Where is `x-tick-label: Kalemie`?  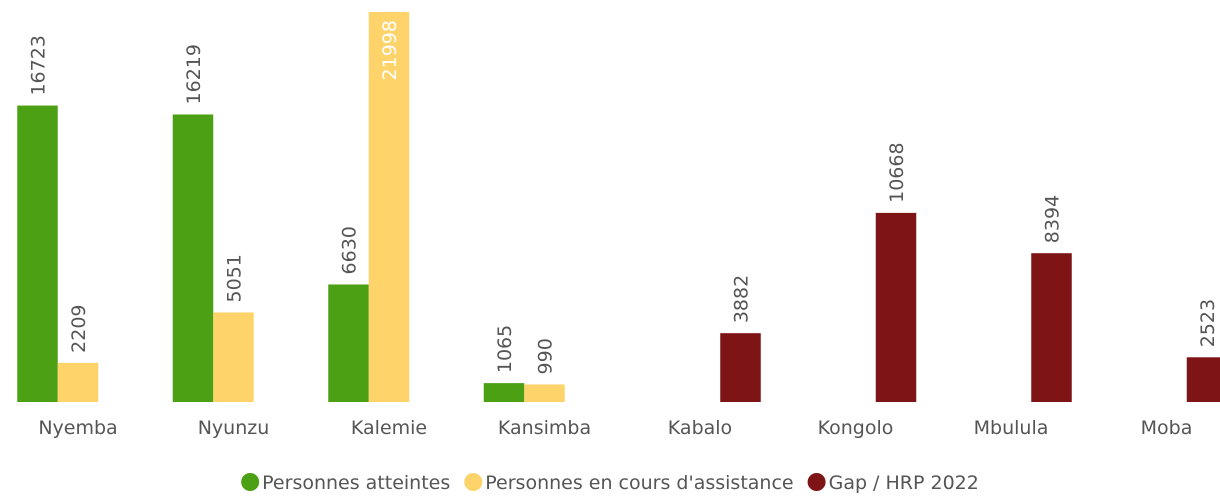 x-tick-label: Kalemie is located at coordinates (389, 428).